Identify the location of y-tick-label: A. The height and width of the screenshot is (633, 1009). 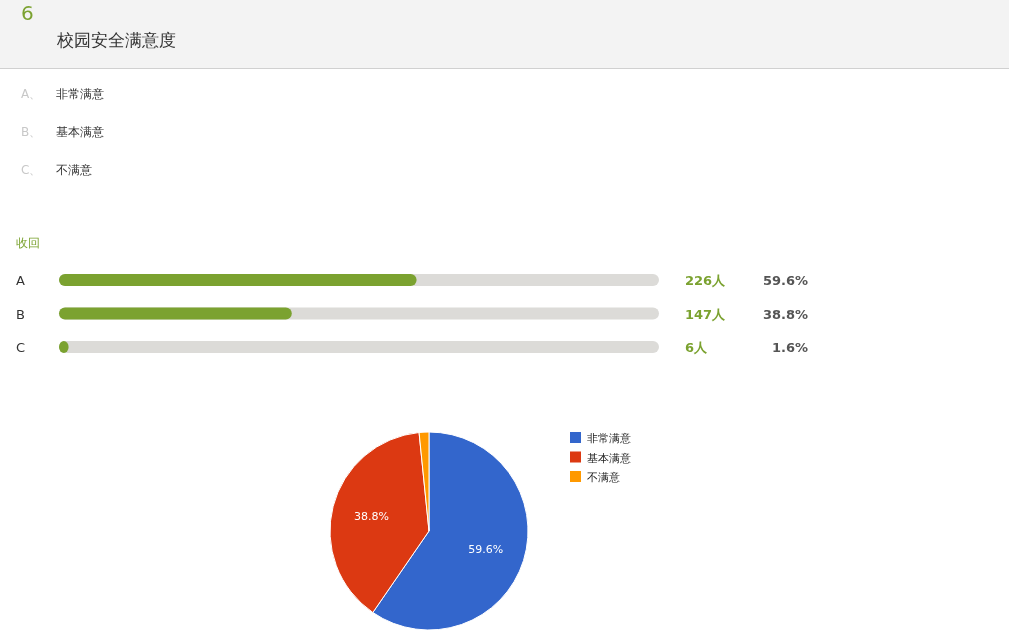
(20, 280).